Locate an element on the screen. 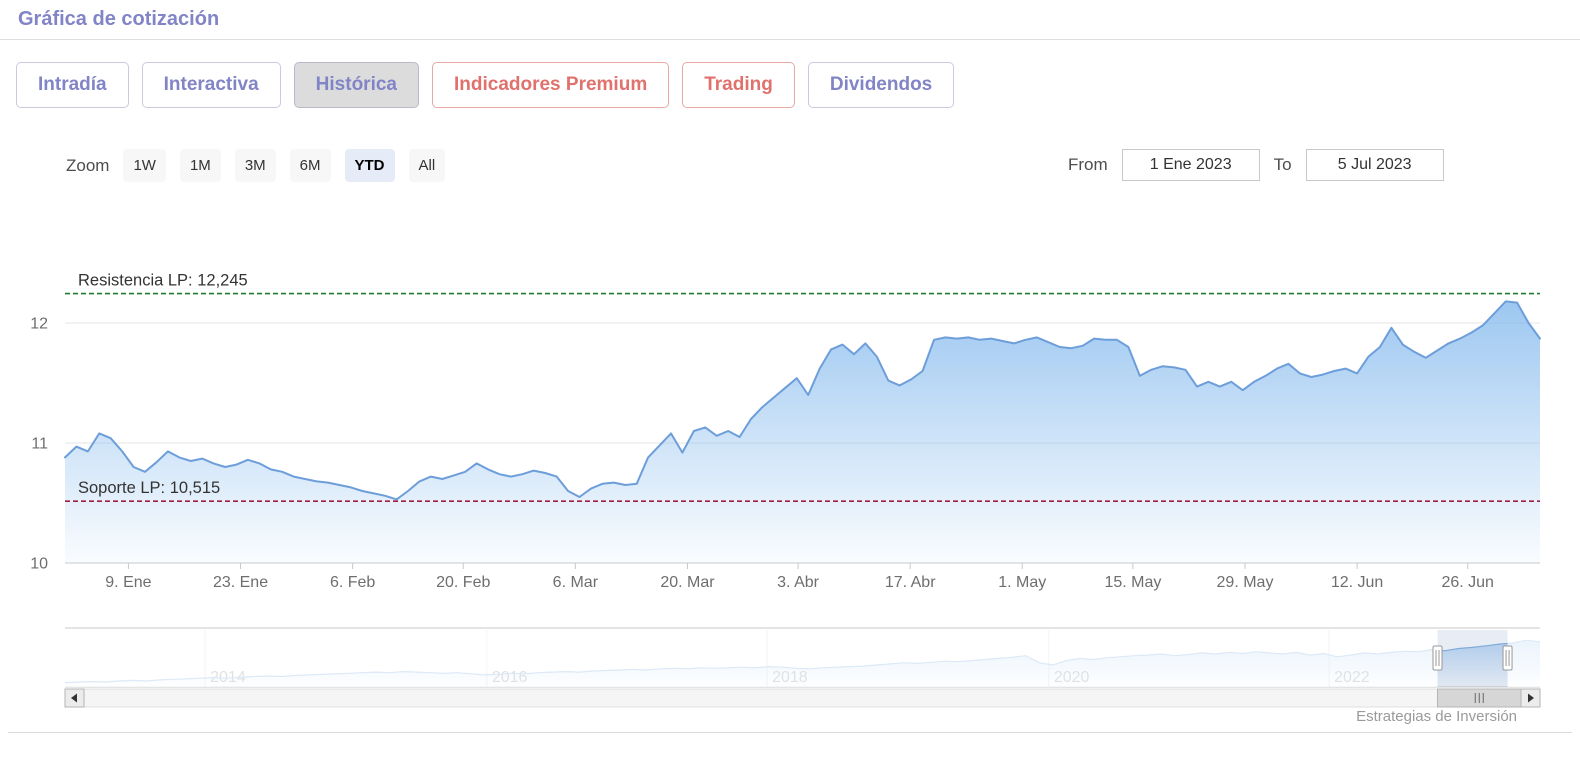 The height and width of the screenshot is (764, 1580). tab-dividendos: Dividendos is located at coordinates (881, 85).